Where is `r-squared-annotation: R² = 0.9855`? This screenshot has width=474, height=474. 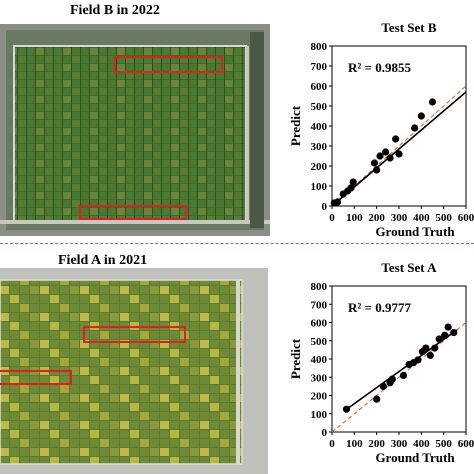 r-squared-annotation: R² = 0.9855 is located at coordinates (379, 67).